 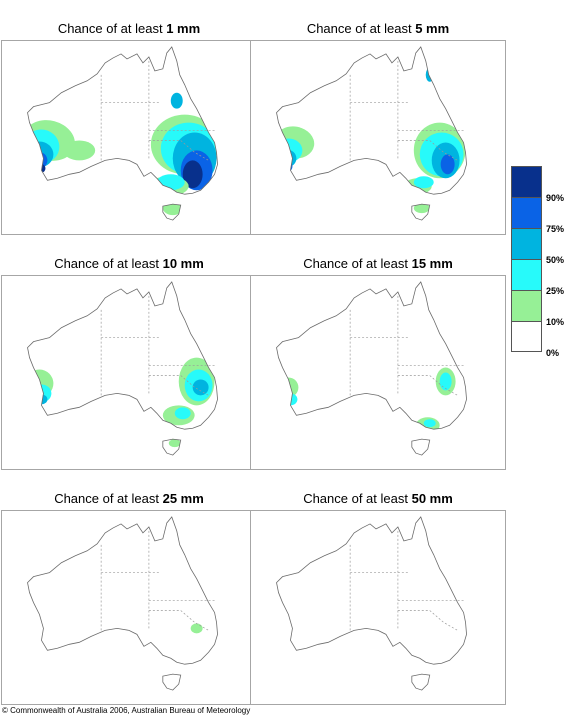 What do you see at coordinates (555, 322) in the screenshot?
I see `legend-label: 10%` at bounding box center [555, 322].